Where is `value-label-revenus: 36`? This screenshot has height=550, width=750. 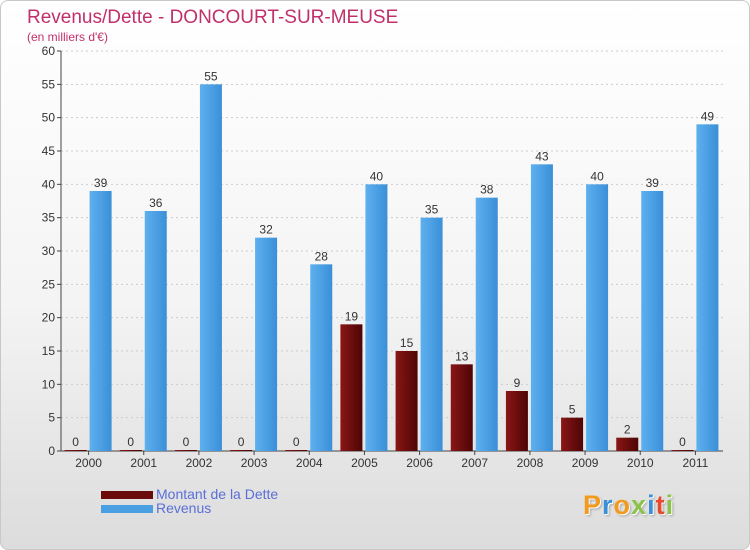
value-label-revenus: 36 is located at coordinates (156, 203).